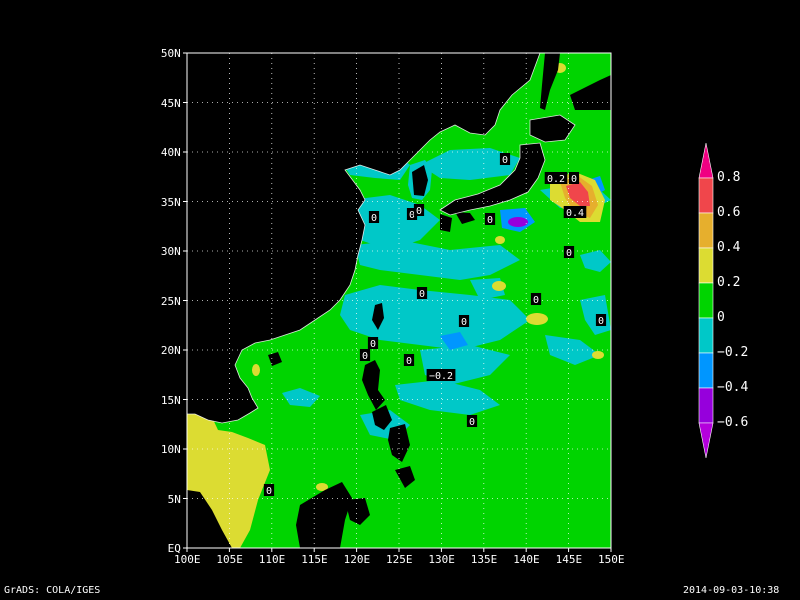  I want to click on colorbar-label: 0.2, so click(729, 282).